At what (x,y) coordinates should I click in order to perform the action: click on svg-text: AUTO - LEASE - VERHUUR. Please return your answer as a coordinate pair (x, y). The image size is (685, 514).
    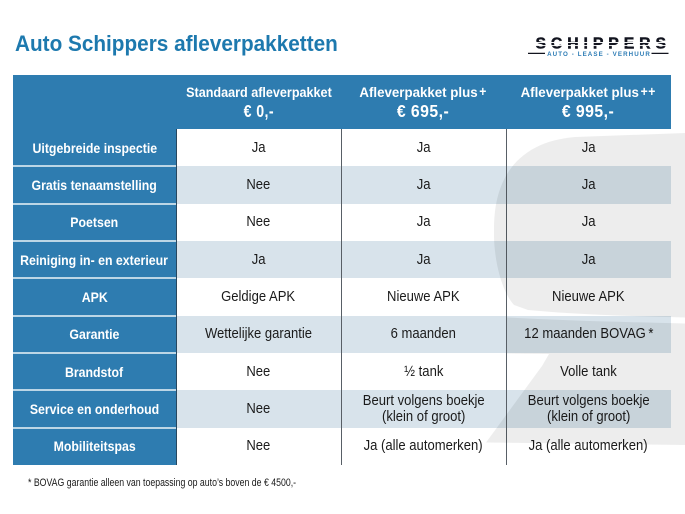
    Looking at the image, I should click on (599, 54).